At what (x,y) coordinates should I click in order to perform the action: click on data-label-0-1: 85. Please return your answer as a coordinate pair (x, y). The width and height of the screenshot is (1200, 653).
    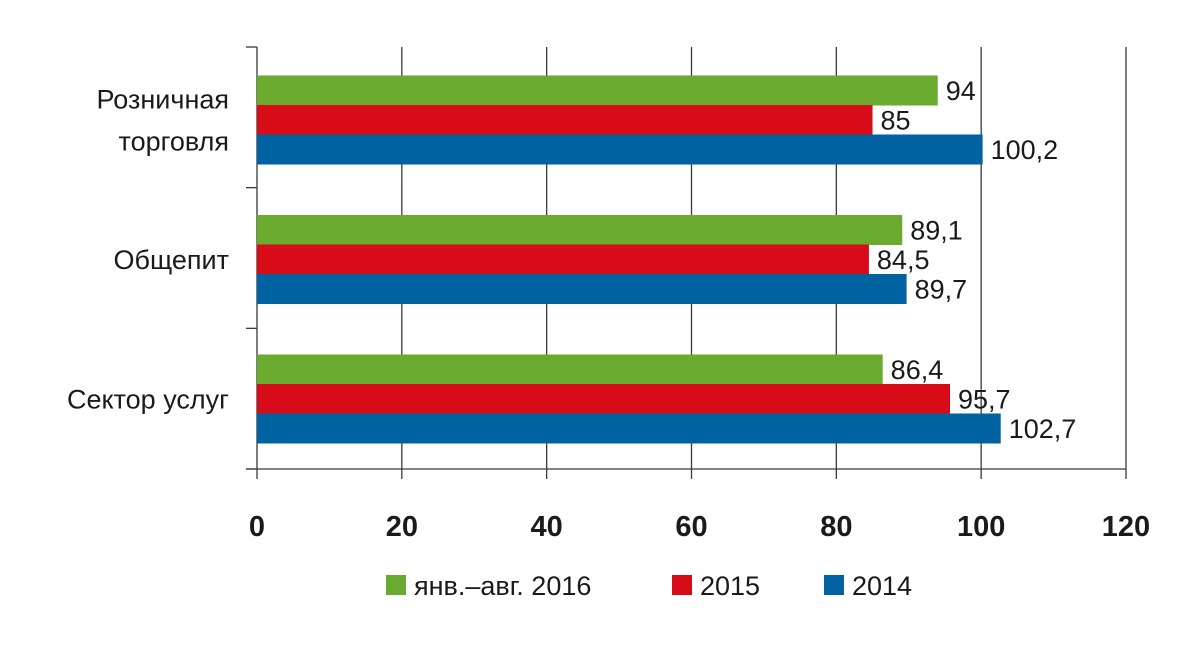
    Looking at the image, I should click on (896, 120).